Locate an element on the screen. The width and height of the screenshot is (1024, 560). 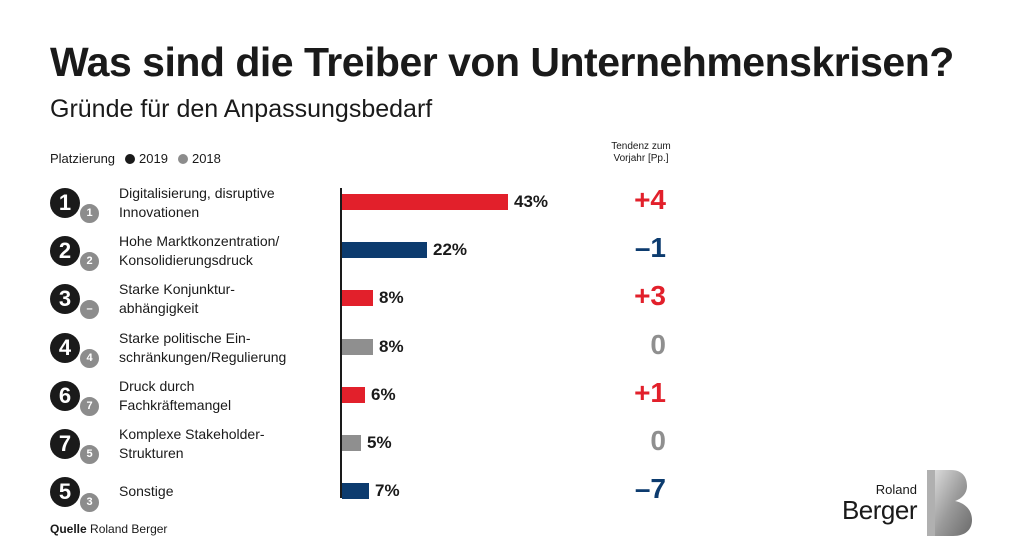
trend-header-line1: Tendenz zum is located at coordinates (641, 146).